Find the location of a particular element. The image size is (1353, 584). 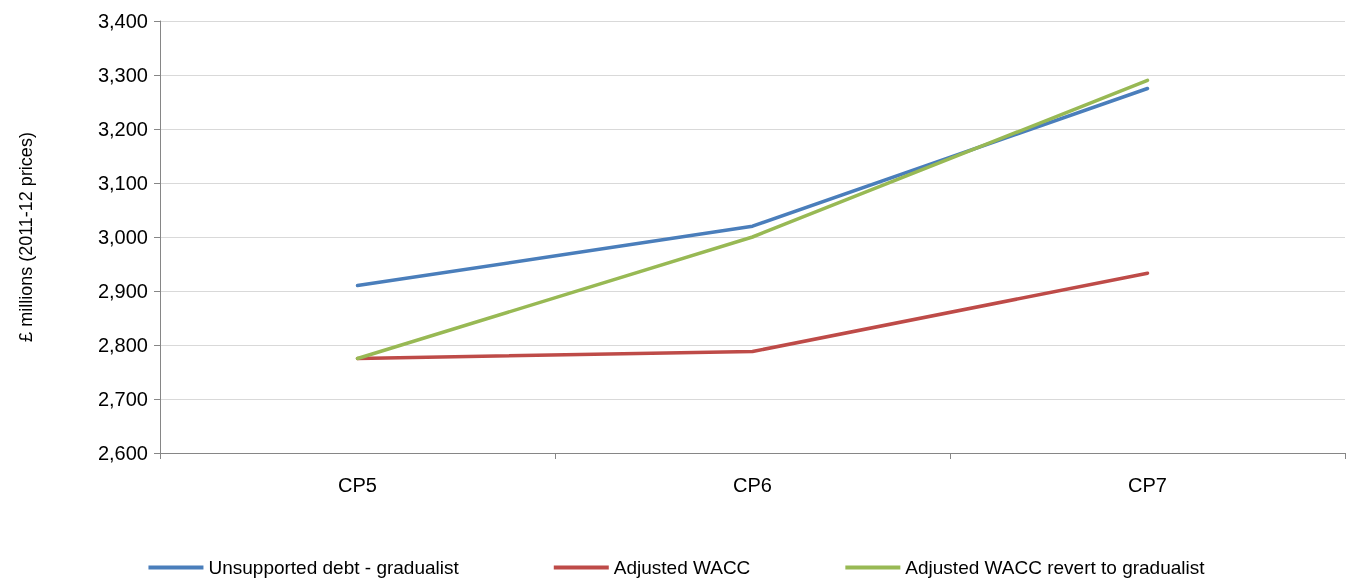

legend-label: Adjusted WACC is located at coordinates (682, 567).